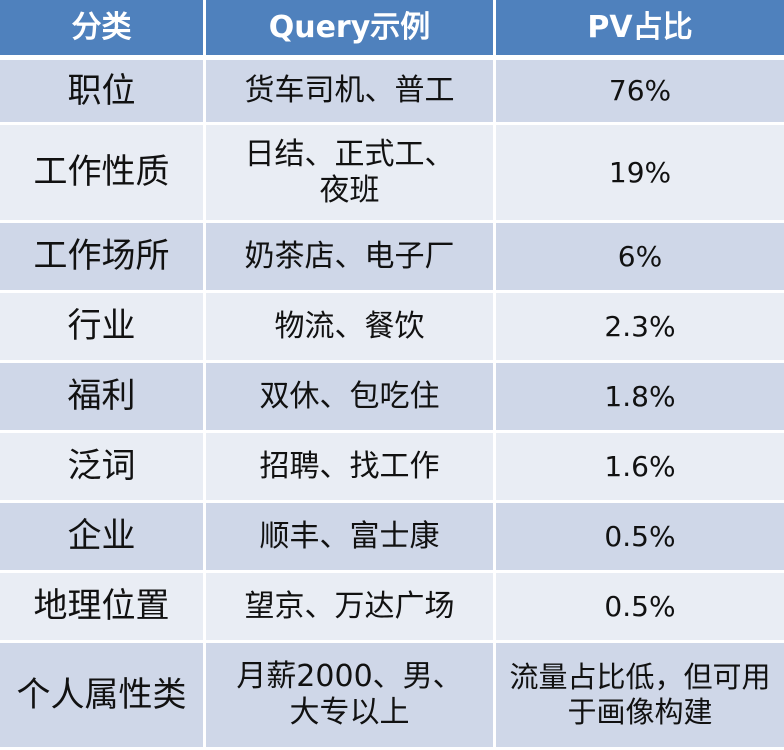 The image size is (784, 750). What do you see at coordinates (103, 608) in the screenshot?
I see `category-cell: 地理位置` at bounding box center [103, 608].